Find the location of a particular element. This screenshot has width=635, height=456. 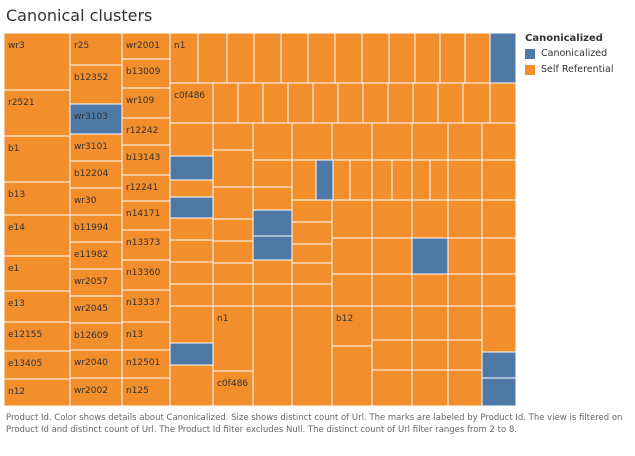

treemap-cell-wr30 is located at coordinates (96, 201).